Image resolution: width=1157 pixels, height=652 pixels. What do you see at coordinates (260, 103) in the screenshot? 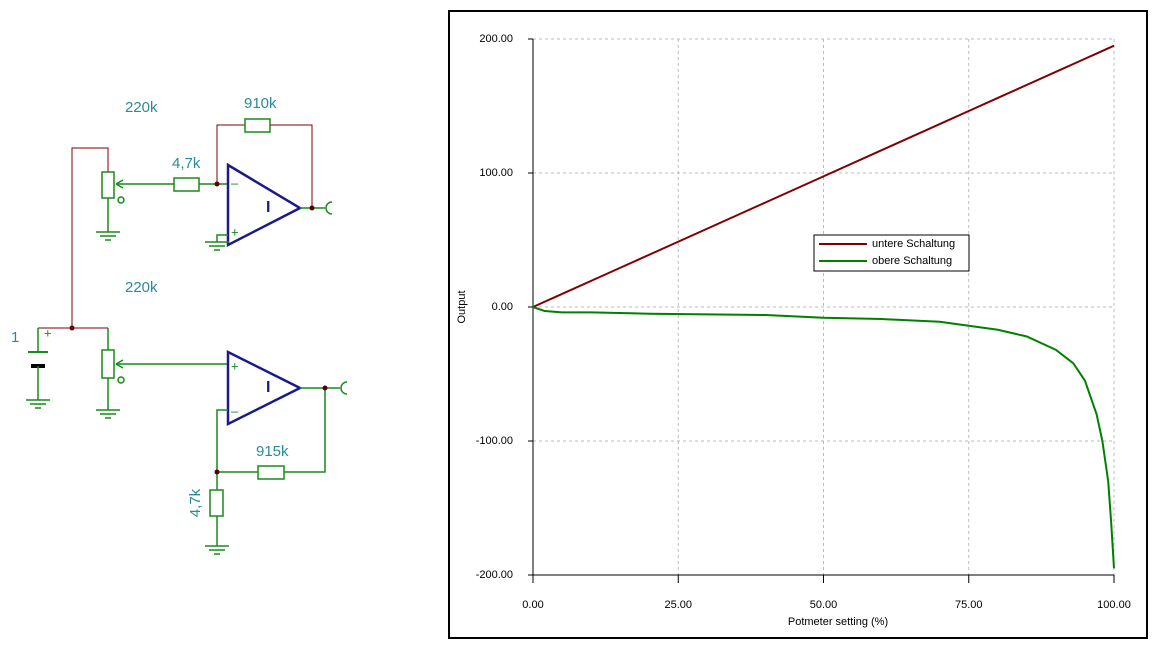
I see `label: 910k` at bounding box center [260, 103].